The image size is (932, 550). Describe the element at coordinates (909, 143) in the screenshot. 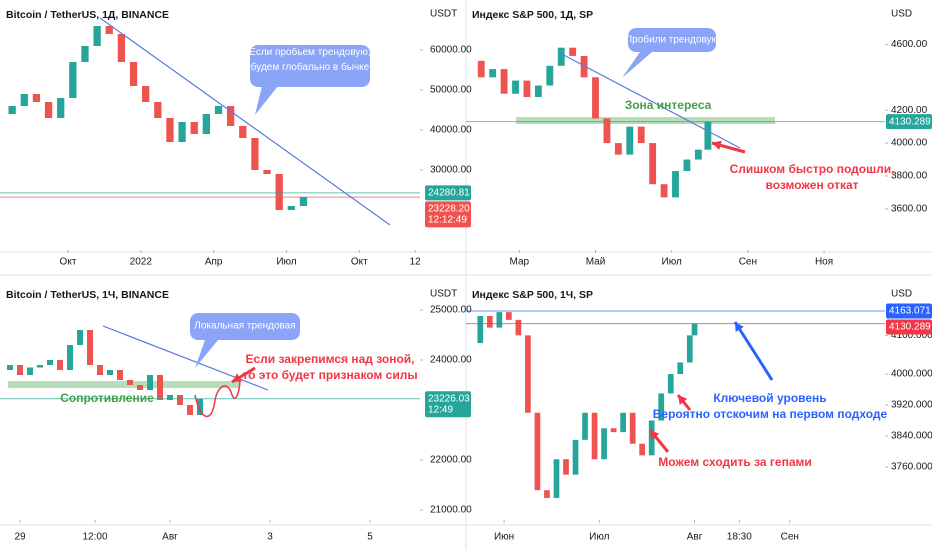

I see `y-tick-label: 4000.00` at that location.